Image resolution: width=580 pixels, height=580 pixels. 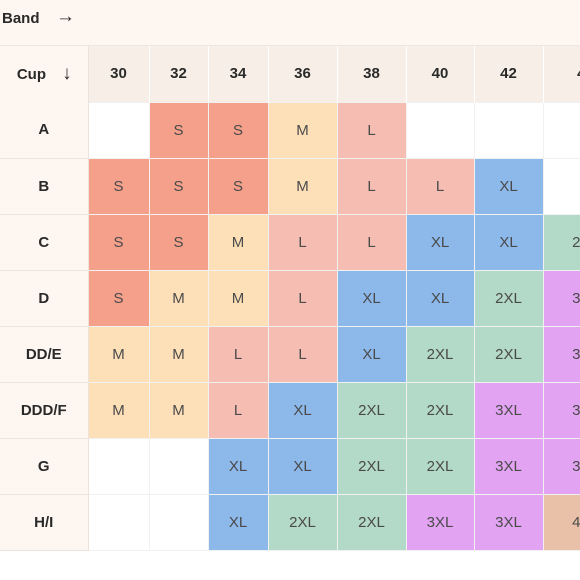 I want to click on band-header: 44, so click(x=561, y=74).